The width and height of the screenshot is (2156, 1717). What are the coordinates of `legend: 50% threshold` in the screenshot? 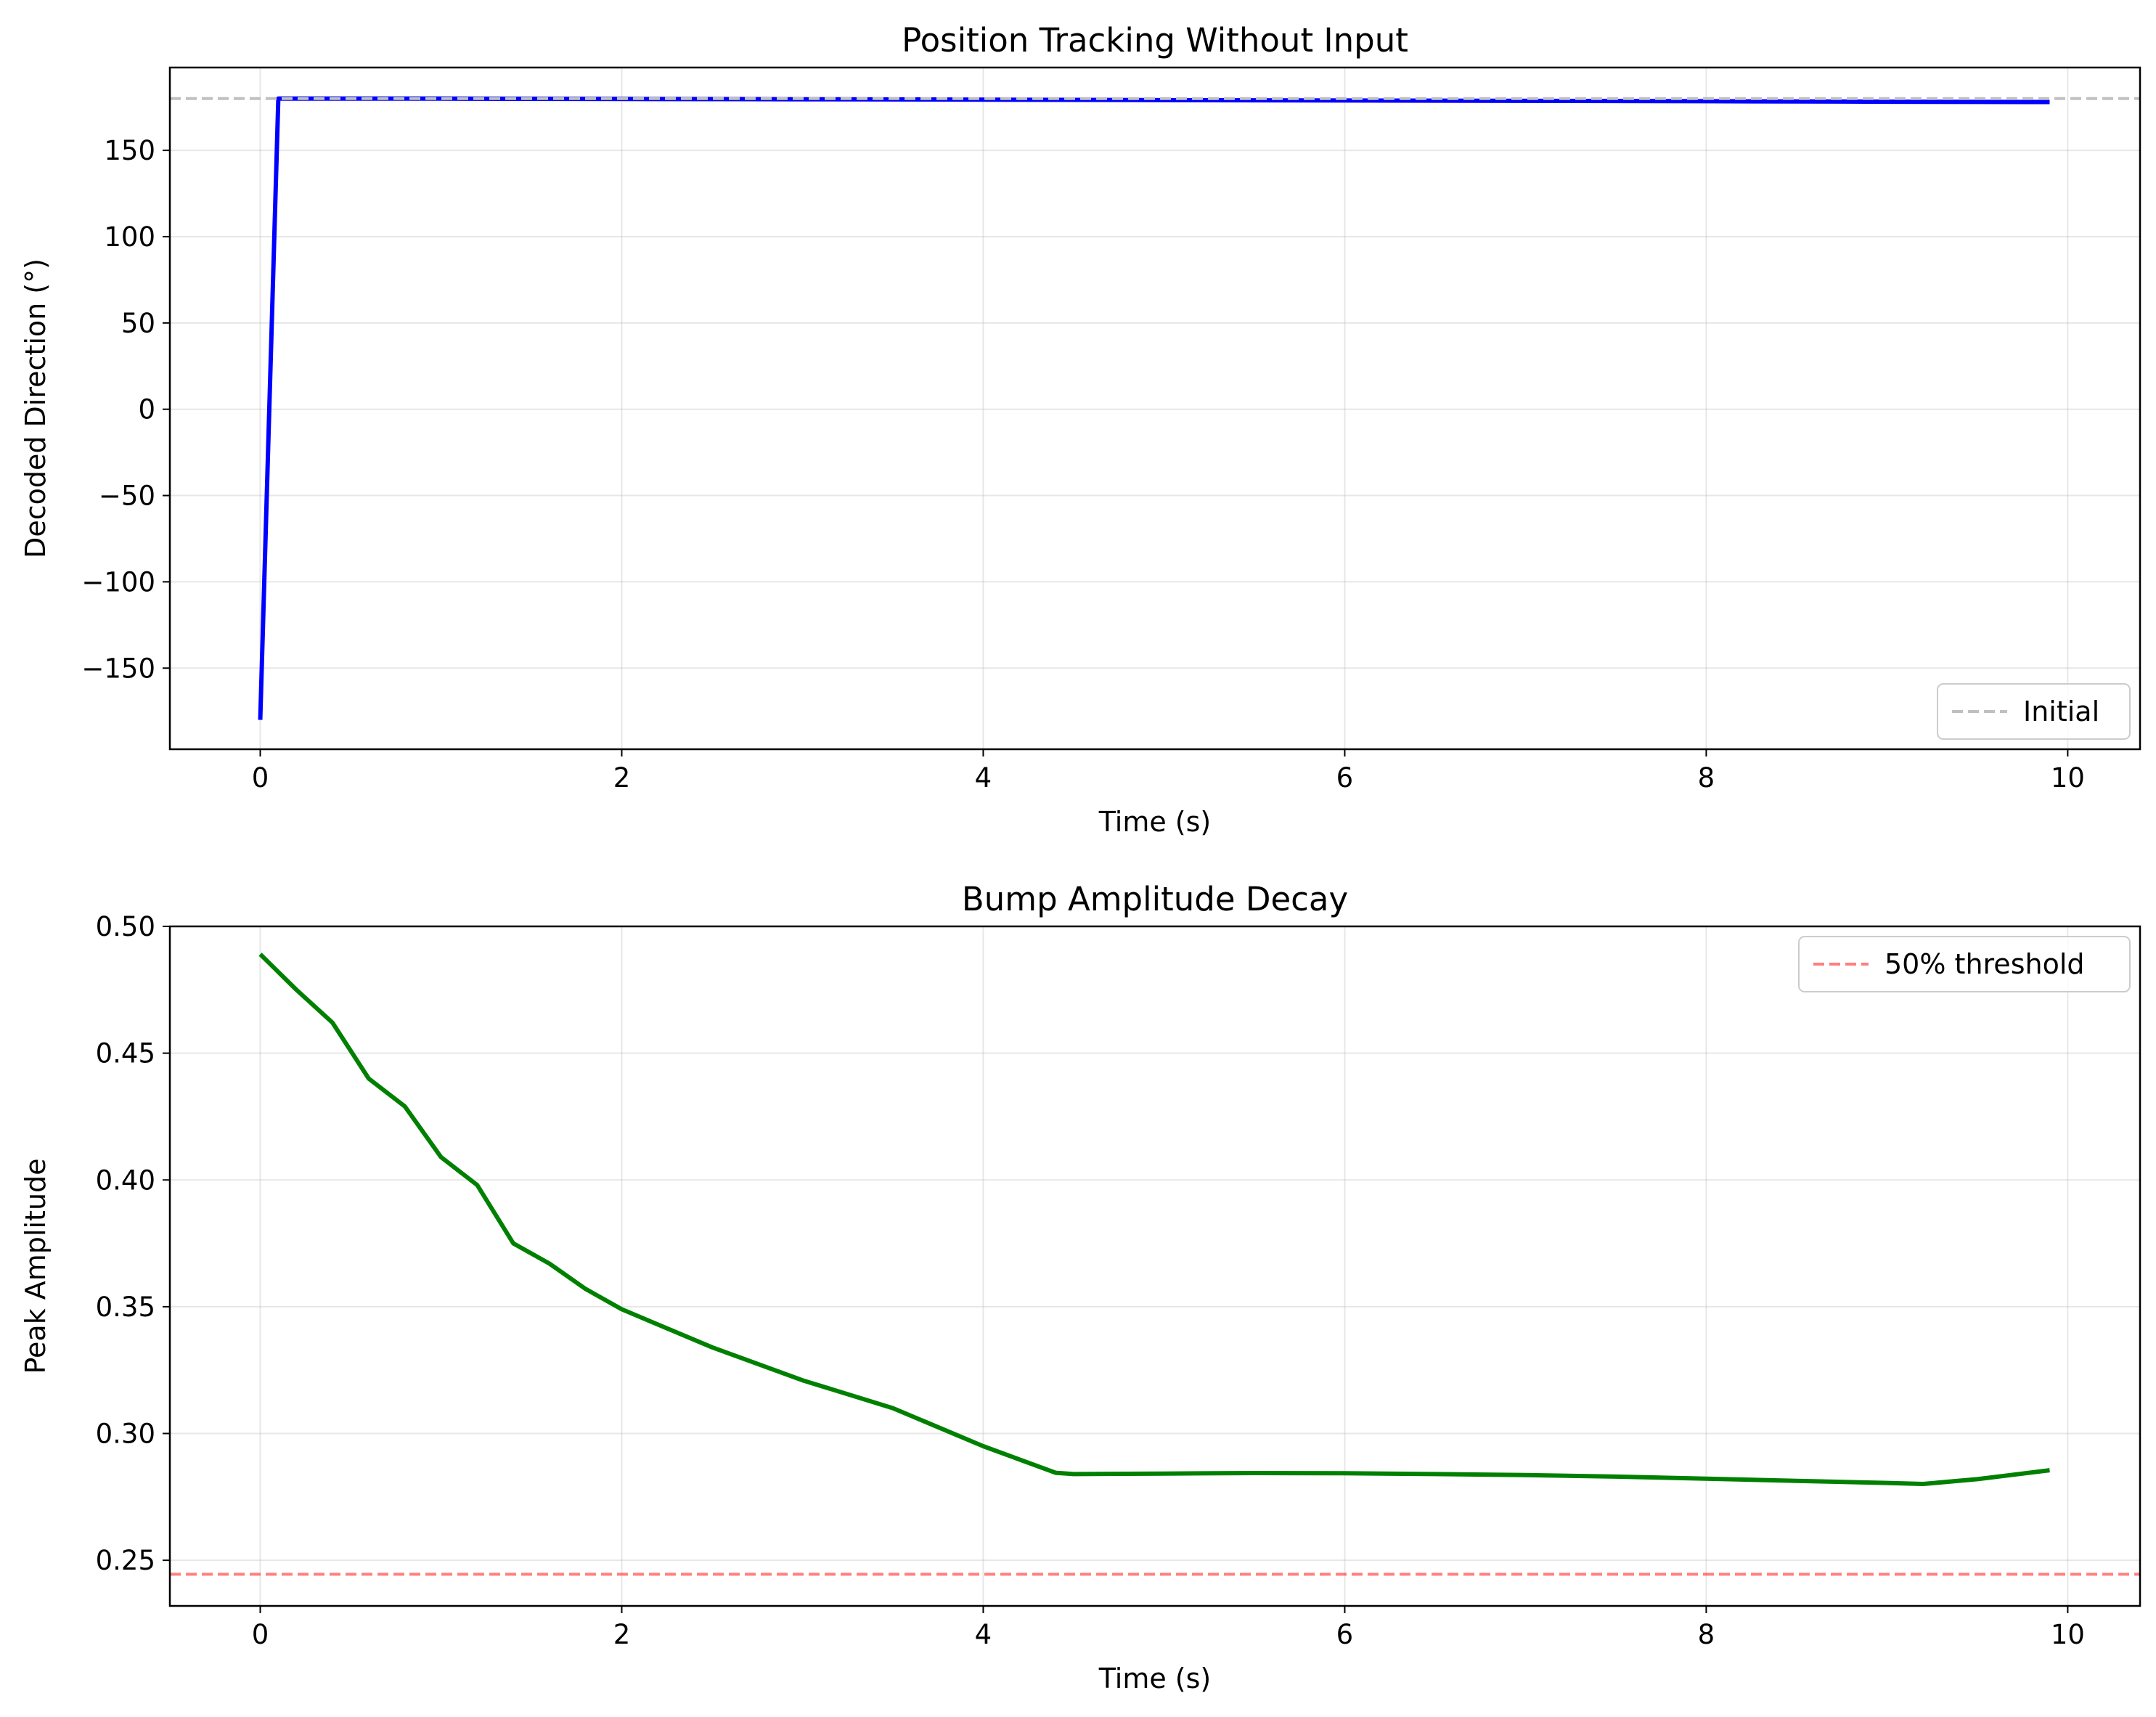 It's located at (1965, 964).